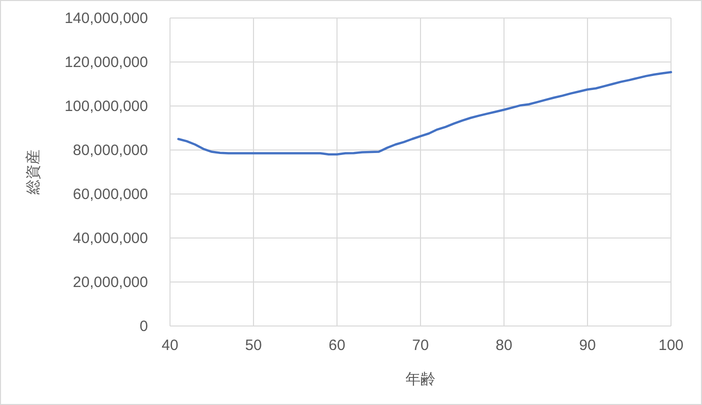  What do you see at coordinates (110, 194) in the screenshot?
I see `y-tick-label: 60,000,000` at bounding box center [110, 194].